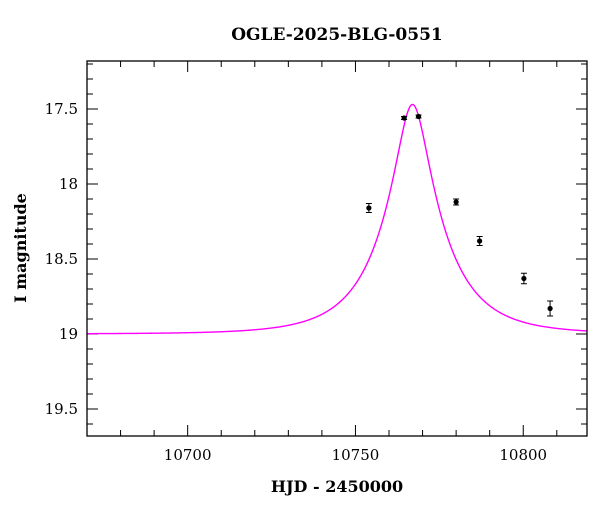 This screenshot has width=600, height=512. What do you see at coordinates (337, 486) in the screenshot?
I see `x-axis-label: HJD - 2450000` at bounding box center [337, 486].